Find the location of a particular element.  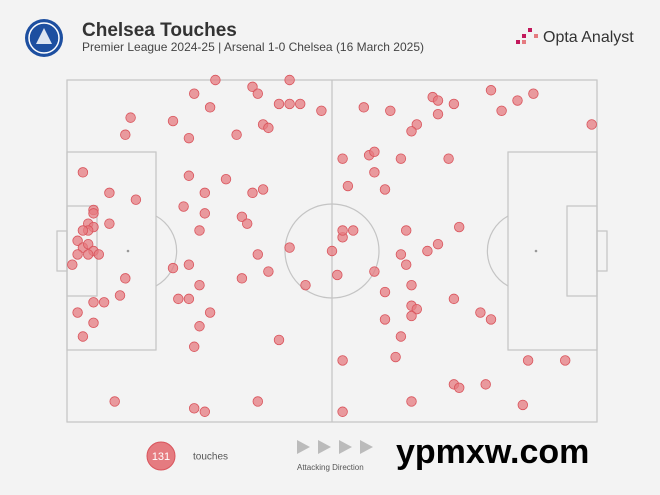

direction-label: Attacking Direction is located at coordinates (330, 467).